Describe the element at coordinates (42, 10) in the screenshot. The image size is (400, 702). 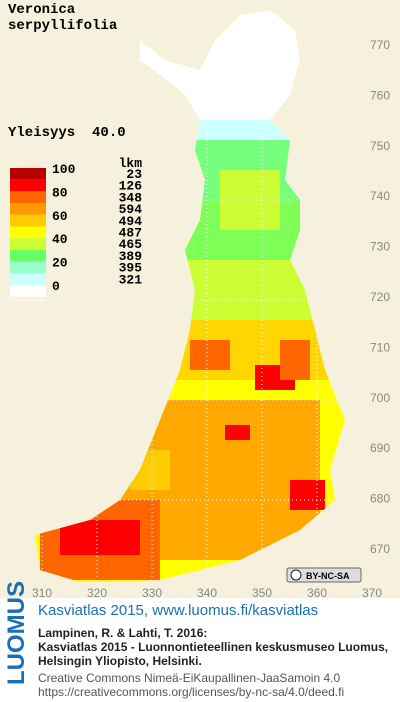
I see `species-line: Veronica` at that location.